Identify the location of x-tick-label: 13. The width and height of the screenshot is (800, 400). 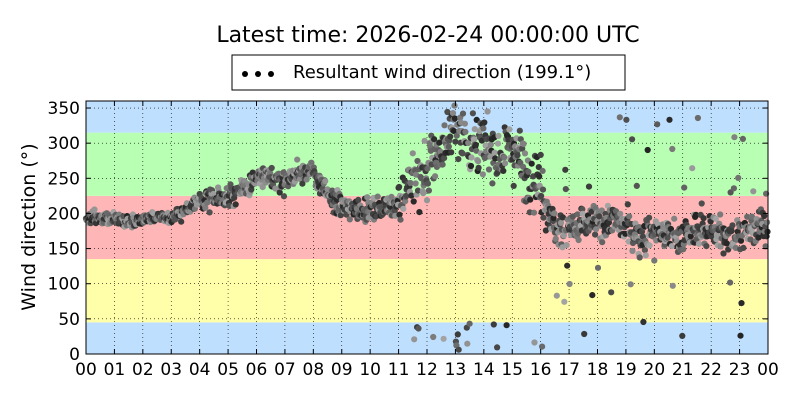
(456, 370).